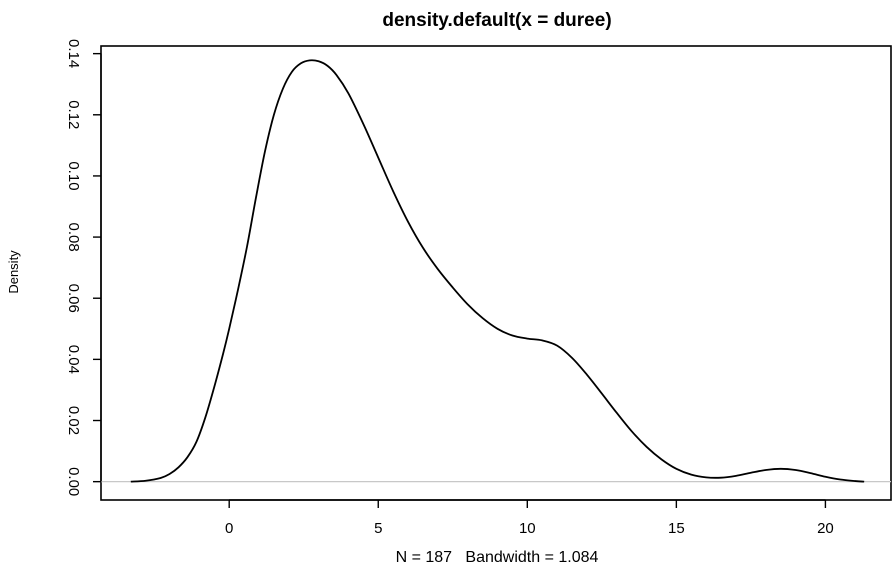  I want to click on y-tick-label: 0.00, so click(73, 481).